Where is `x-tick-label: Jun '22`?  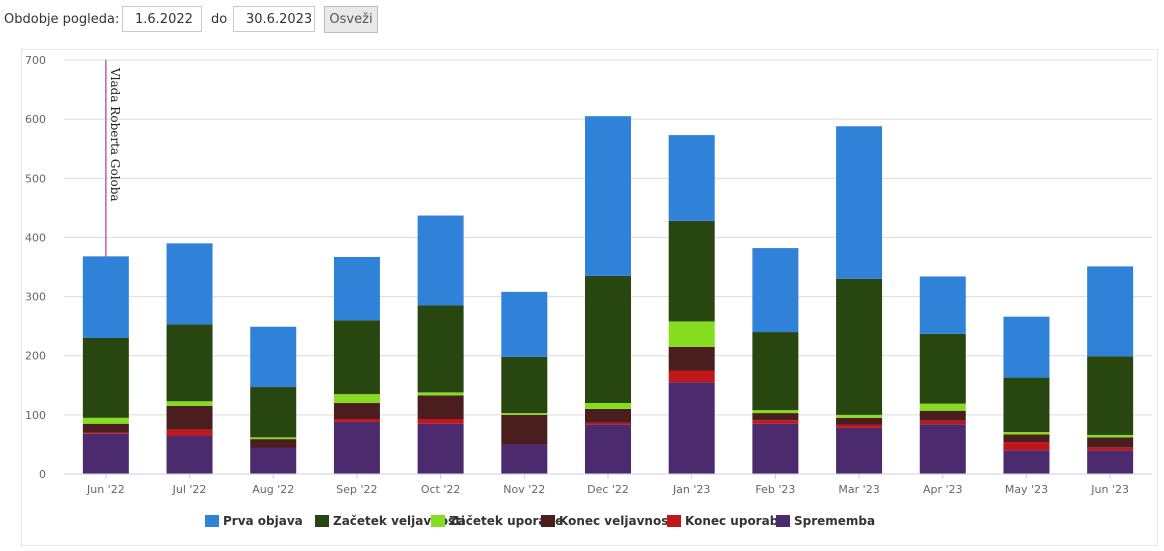
x-tick-label: Jun '22 is located at coordinates (105, 489).